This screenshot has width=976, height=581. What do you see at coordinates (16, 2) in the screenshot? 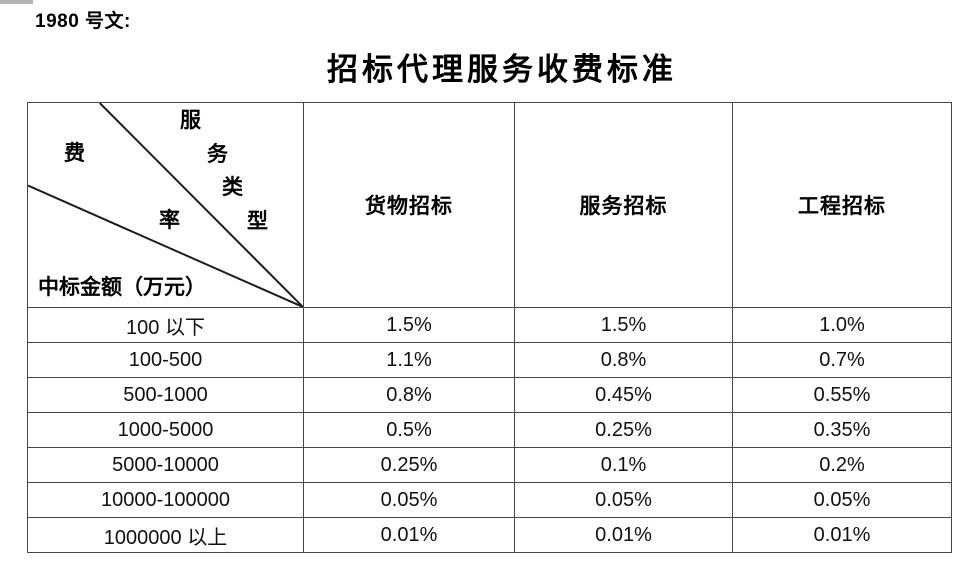
I see `screenshot-edge-artifact` at bounding box center [16, 2].